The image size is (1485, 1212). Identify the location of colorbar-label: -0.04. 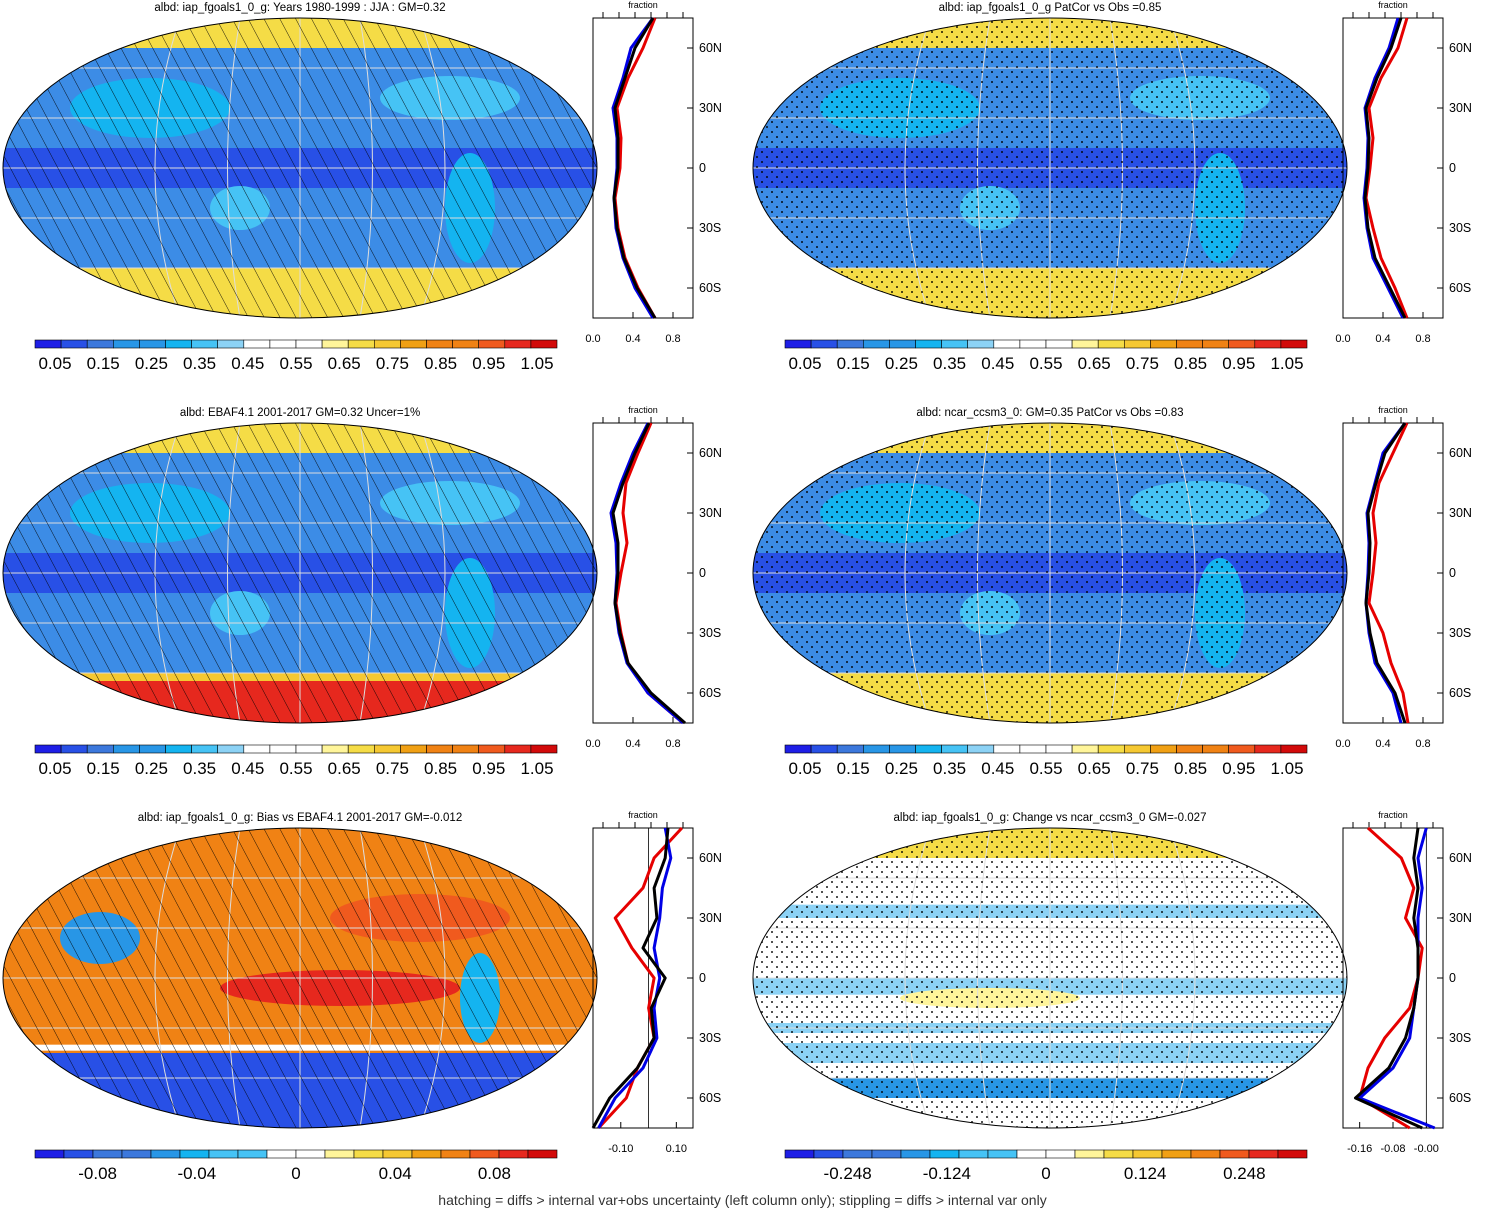
(196, 1173).